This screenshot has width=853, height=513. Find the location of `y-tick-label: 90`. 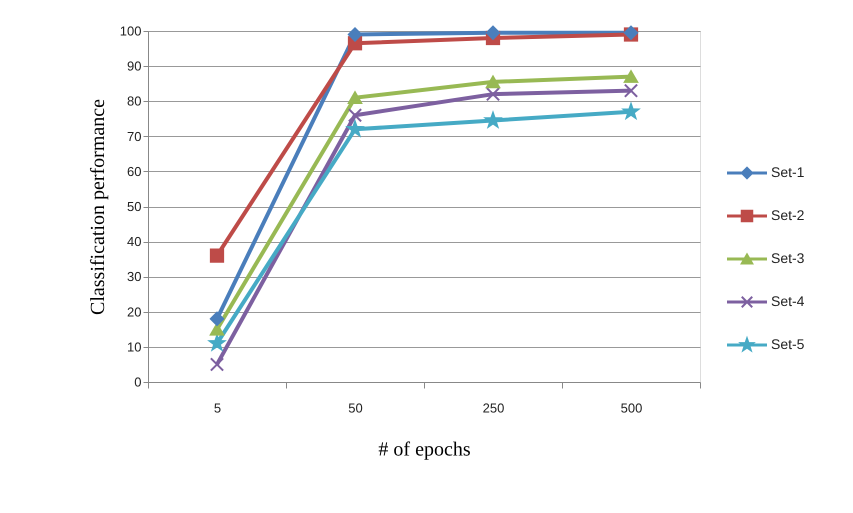

y-tick-label: 90 is located at coordinates (134, 66).